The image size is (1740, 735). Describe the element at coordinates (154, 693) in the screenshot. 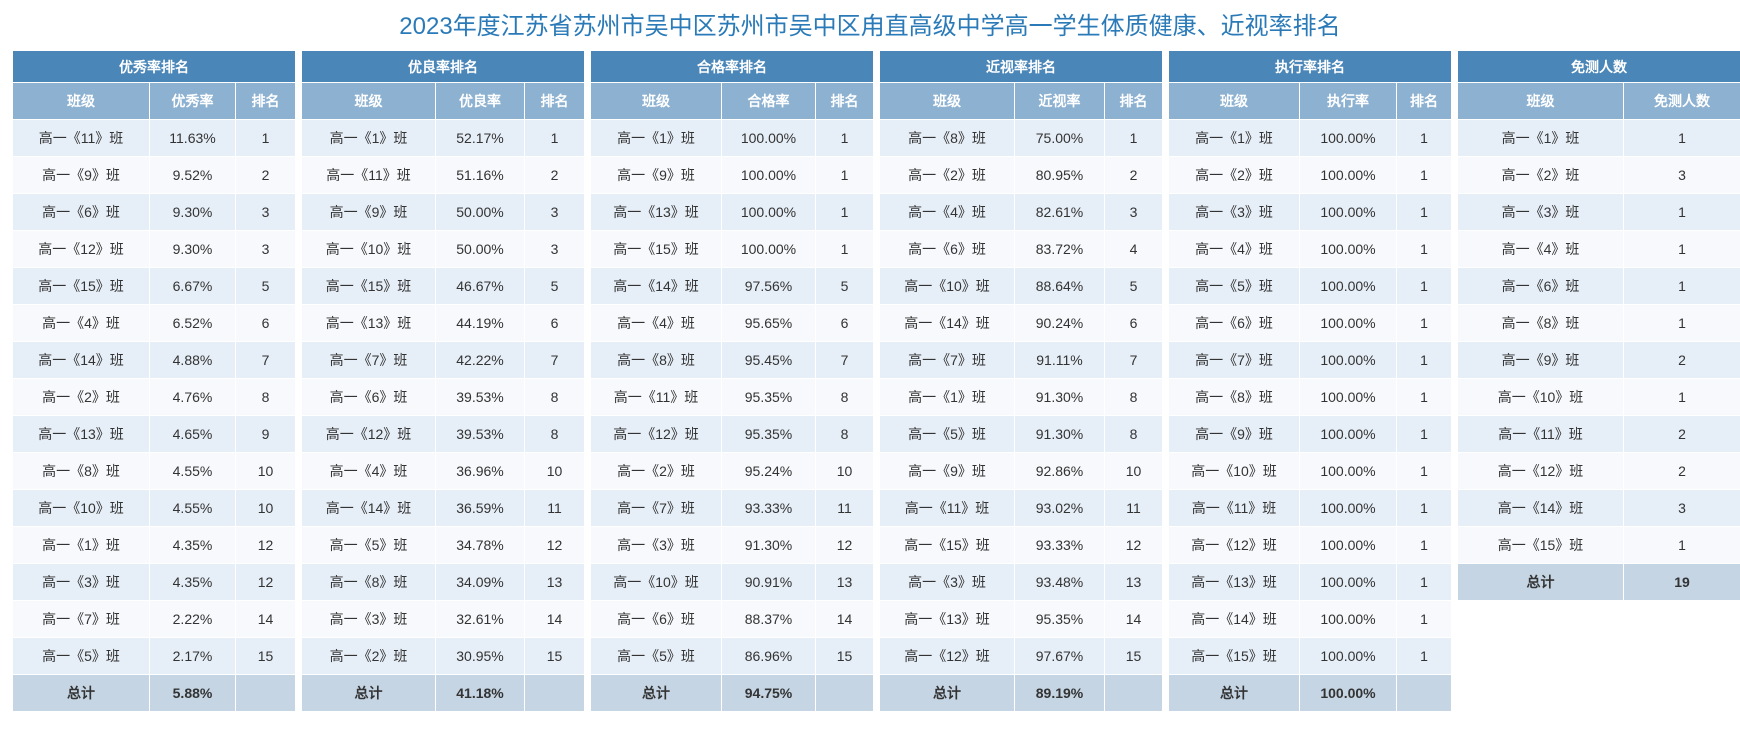

I see `total-row: 总计 5.88%` at that location.